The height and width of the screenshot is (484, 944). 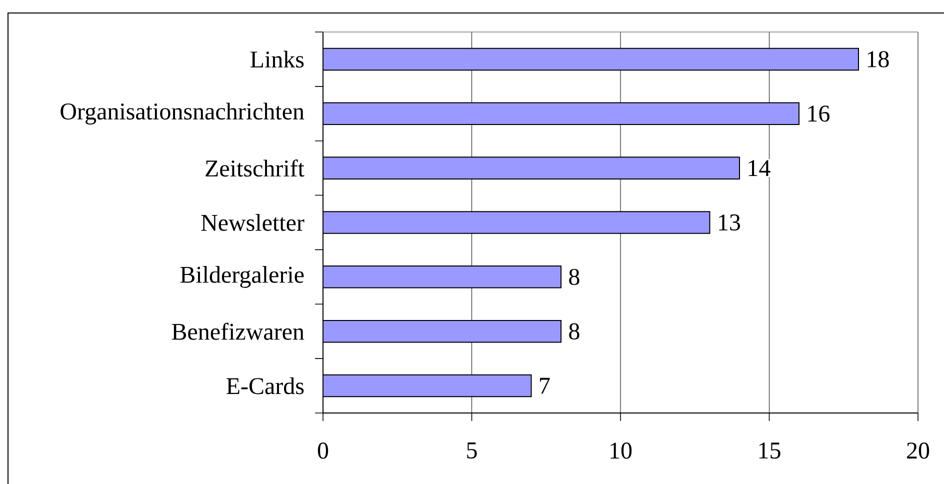 What do you see at coordinates (255, 168) in the screenshot?
I see `y-tick-label: Zeitschrift` at bounding box center [255, 168].